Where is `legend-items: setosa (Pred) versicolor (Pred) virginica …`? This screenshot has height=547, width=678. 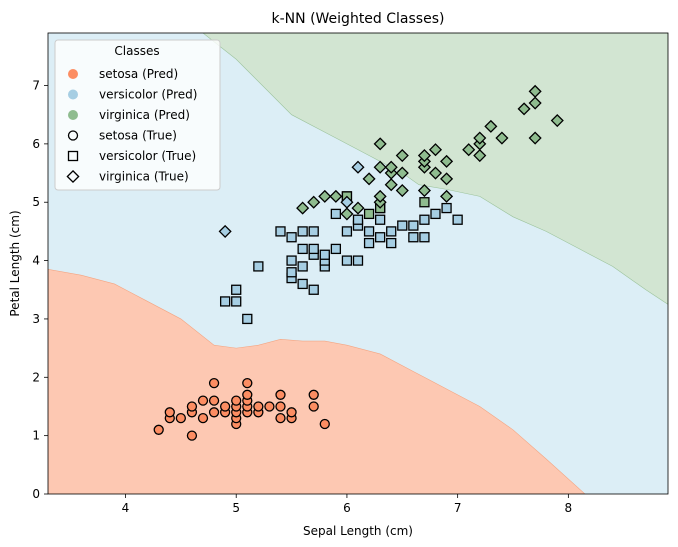 legend-items: setosa (Pred) versicolor (Pred) virginica … is located at coordinates (131, 125).